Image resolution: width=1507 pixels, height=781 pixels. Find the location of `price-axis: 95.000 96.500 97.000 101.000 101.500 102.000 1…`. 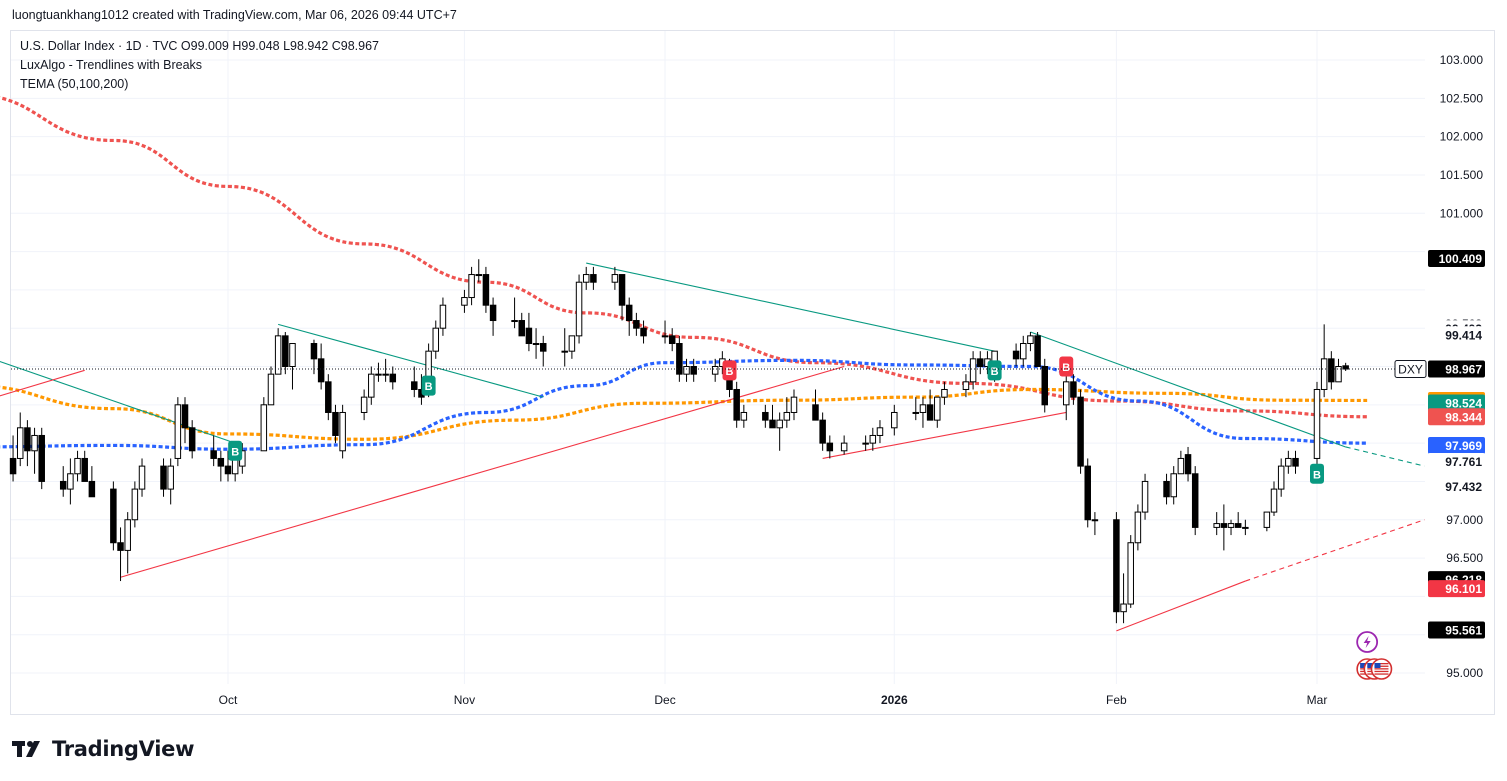

price-axis: 95.000 96.500 97.000 101.000 101.500 102.000 1… is located at coordinates (1462, 366).